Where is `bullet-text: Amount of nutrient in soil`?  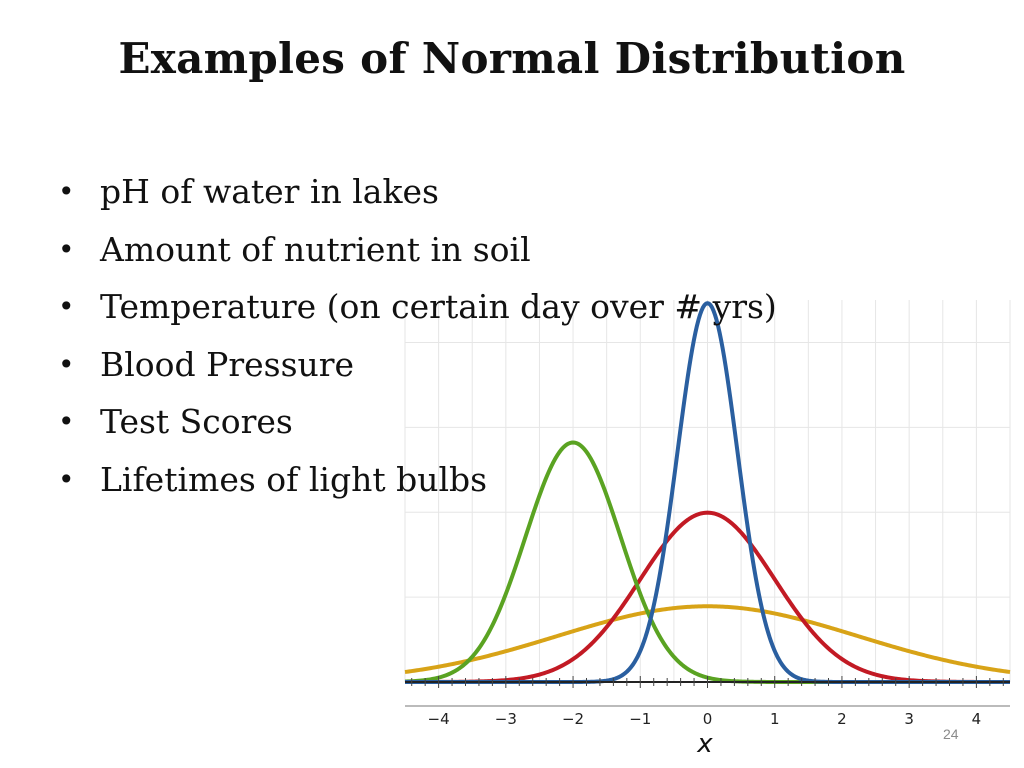
bullet-text: Amount of nutrient in soil is located at coordinates (315, 249).